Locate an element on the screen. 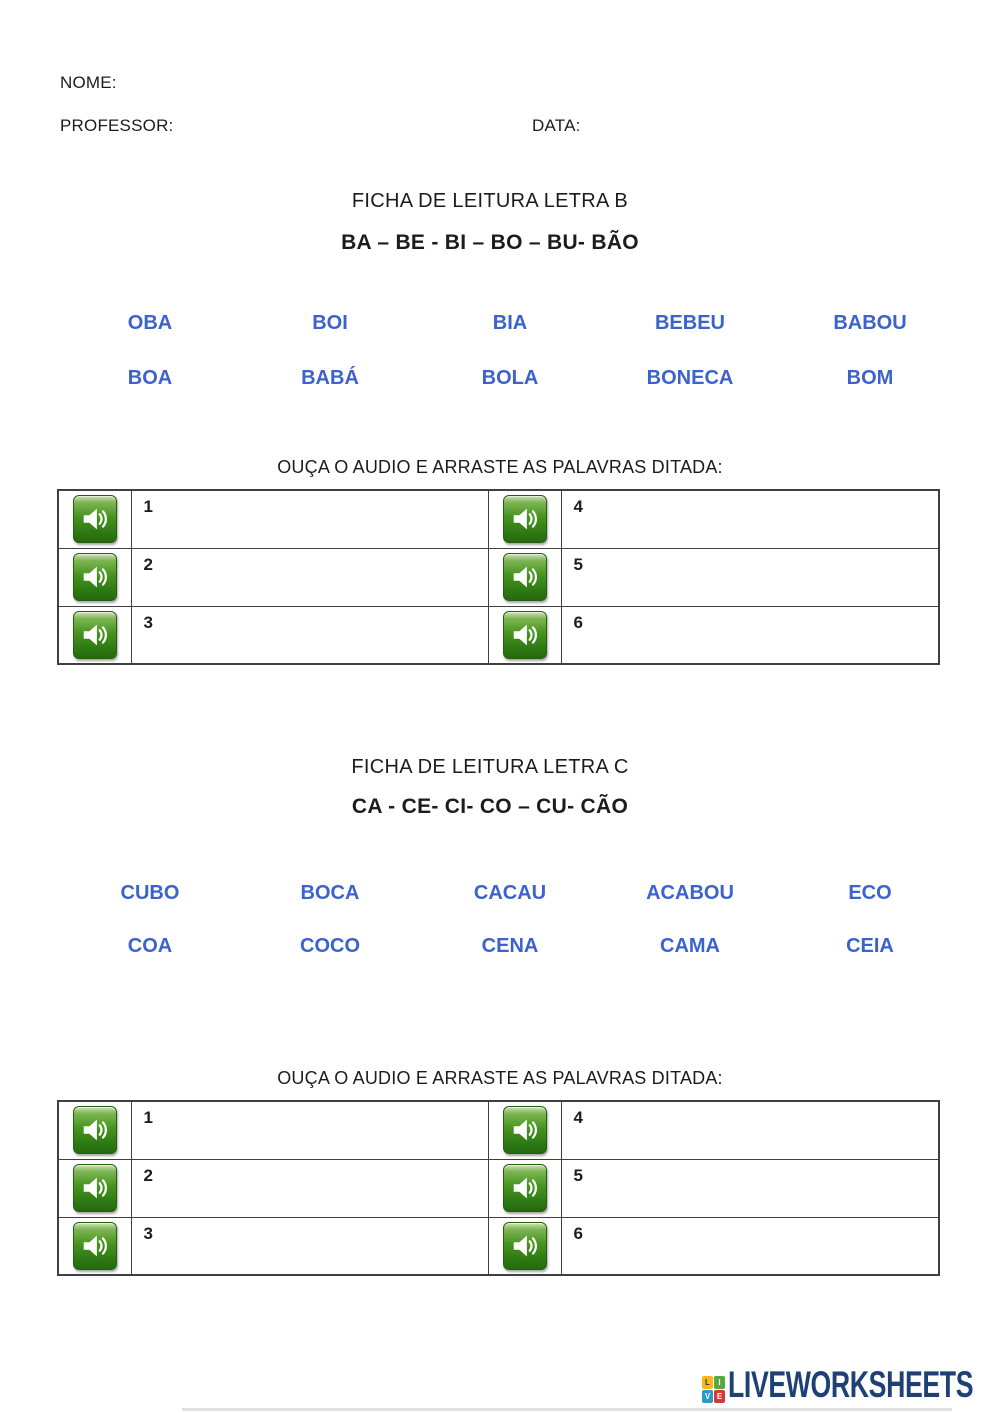 This screenshot has height=1413, width=1000. draggable-word: BABOU is located at coordinates (870, 323).